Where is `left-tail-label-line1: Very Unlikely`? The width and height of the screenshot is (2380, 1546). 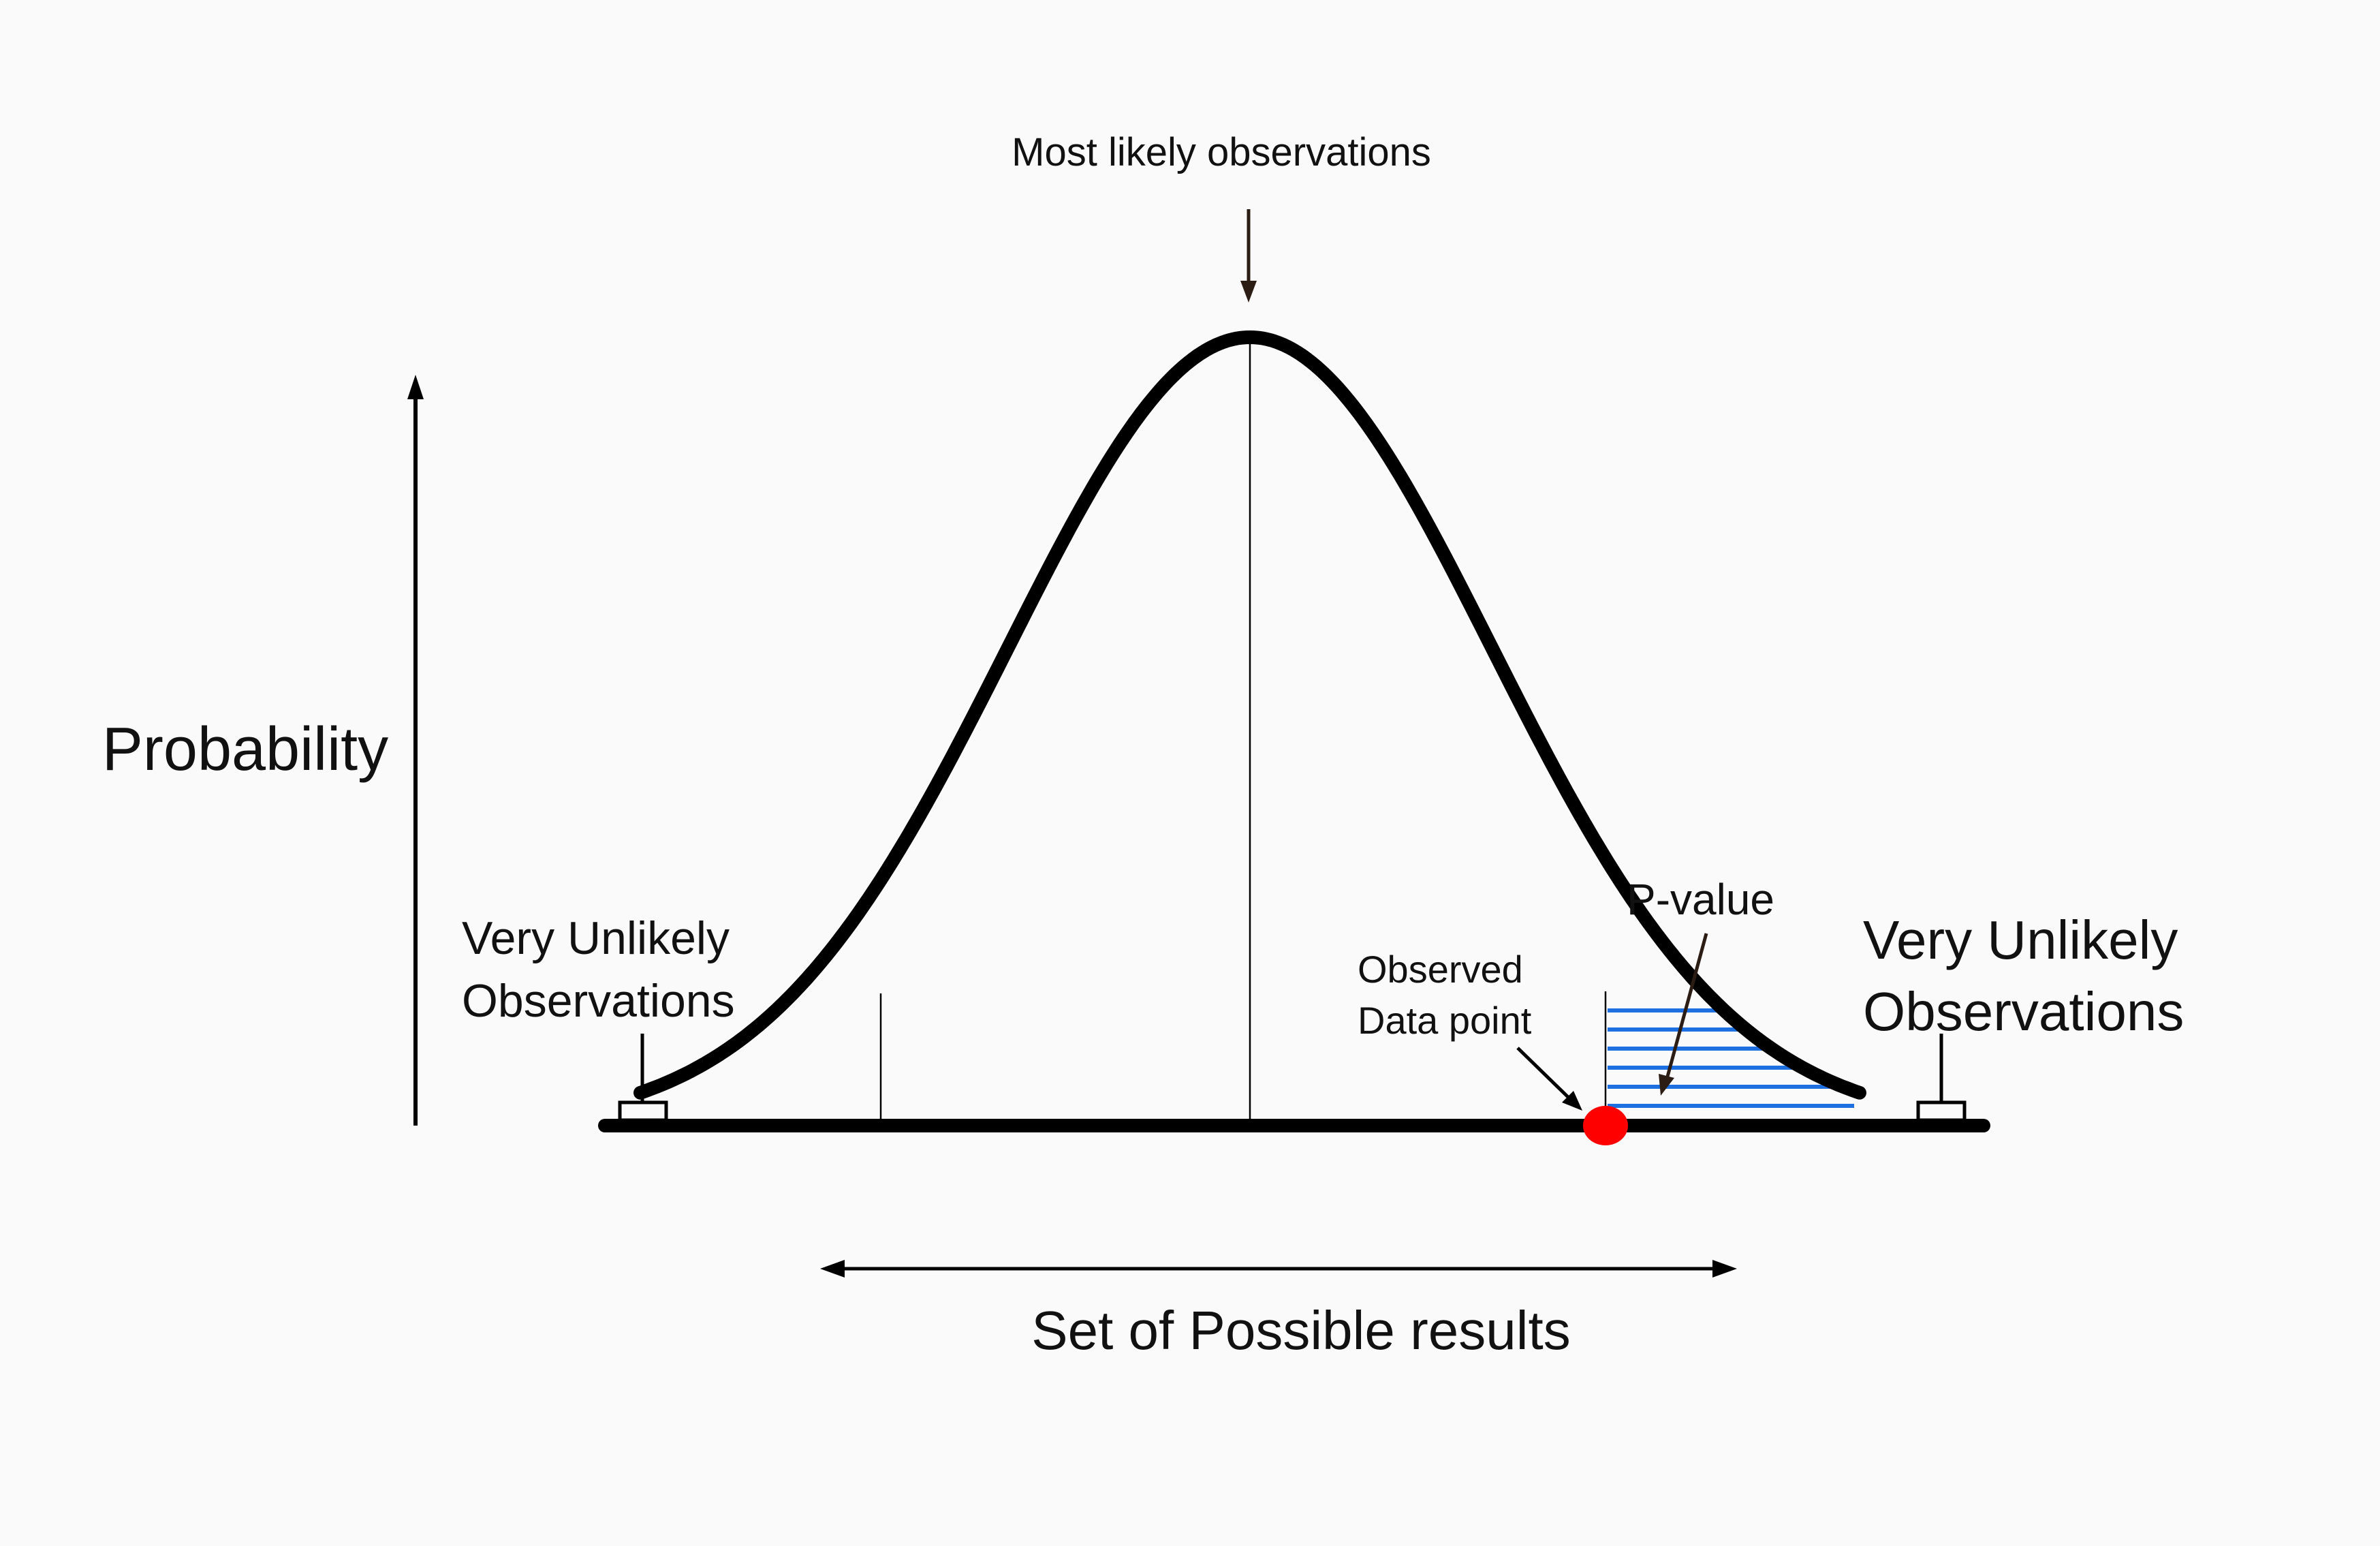 left-tail-label-line1: Very Unlikely is located at coordinates (596, 938).